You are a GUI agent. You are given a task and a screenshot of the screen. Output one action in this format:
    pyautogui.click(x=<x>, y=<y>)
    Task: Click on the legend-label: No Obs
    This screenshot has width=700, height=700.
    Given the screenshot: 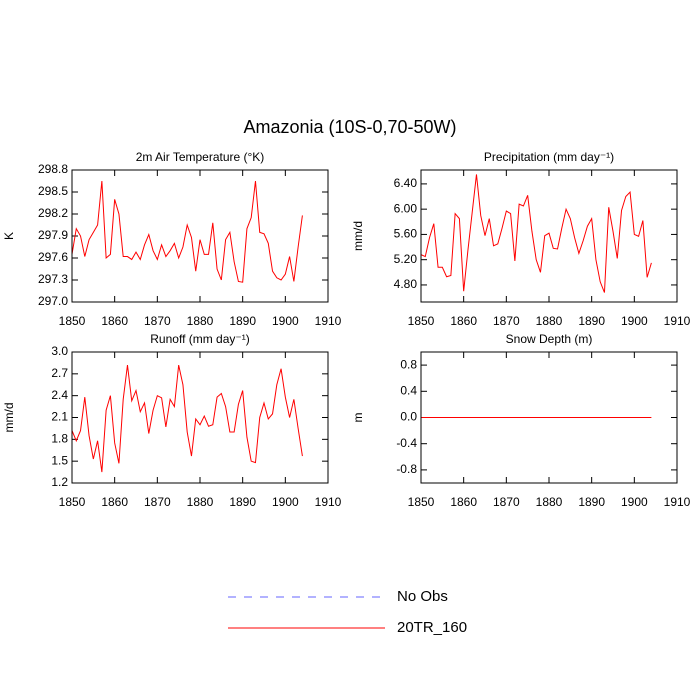 What is the action you would take?
    pyautogui.click(x=422, y=596)
    